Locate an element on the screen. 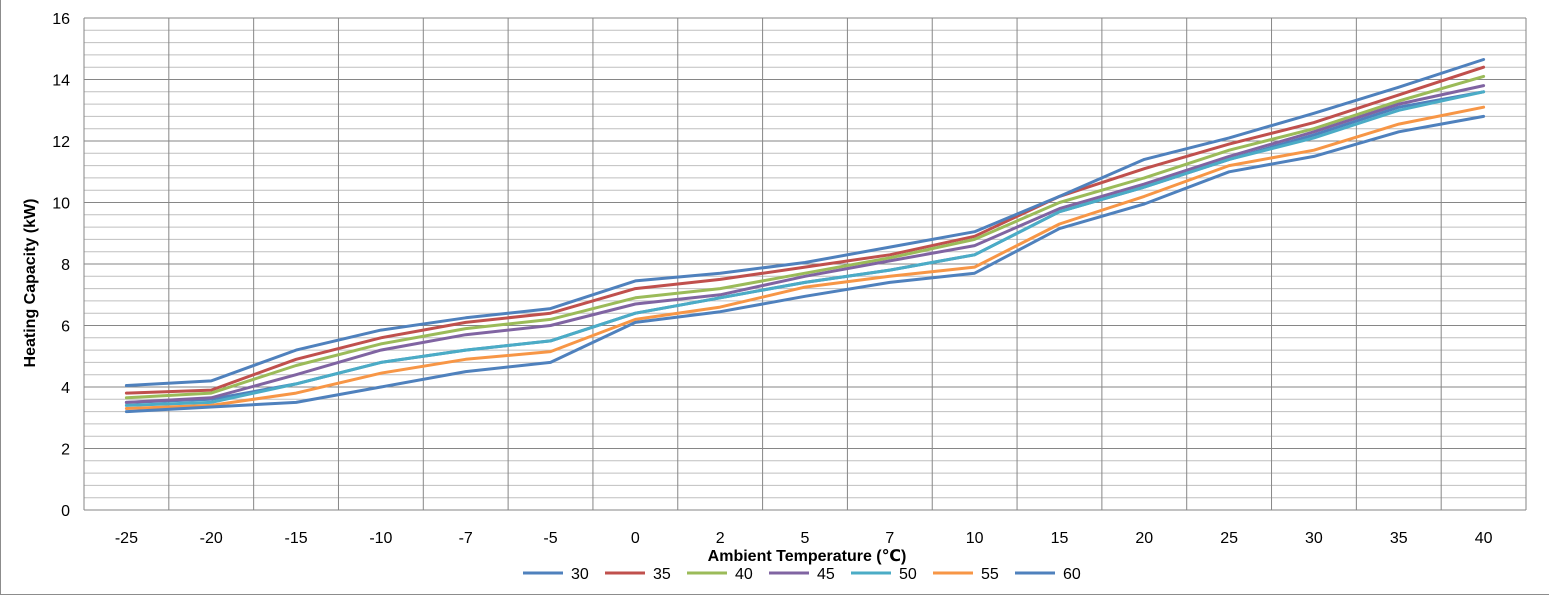 The image size is (1551, 597). legend-label: 60 is located at coordinates (1072, 574).